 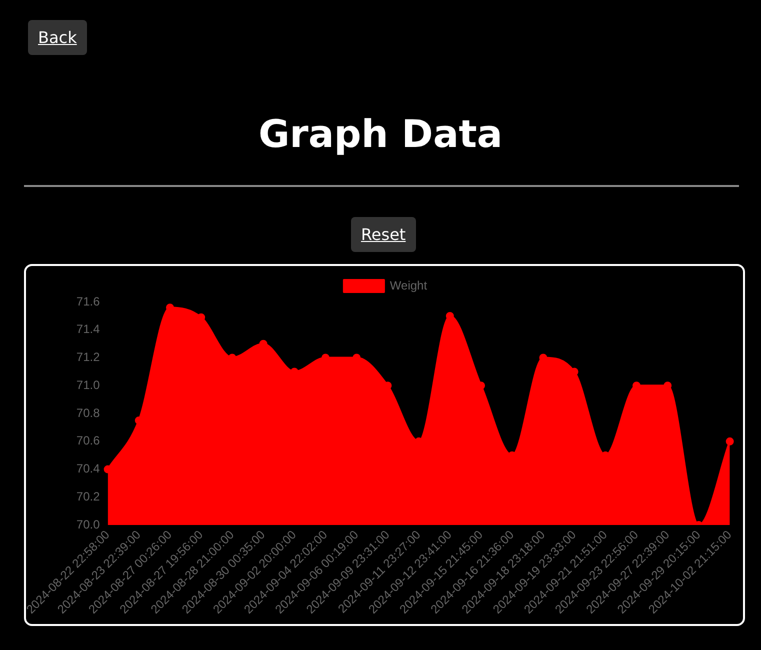 I want to click on y-tick-label: 70.0, so click(x=88, y=524).